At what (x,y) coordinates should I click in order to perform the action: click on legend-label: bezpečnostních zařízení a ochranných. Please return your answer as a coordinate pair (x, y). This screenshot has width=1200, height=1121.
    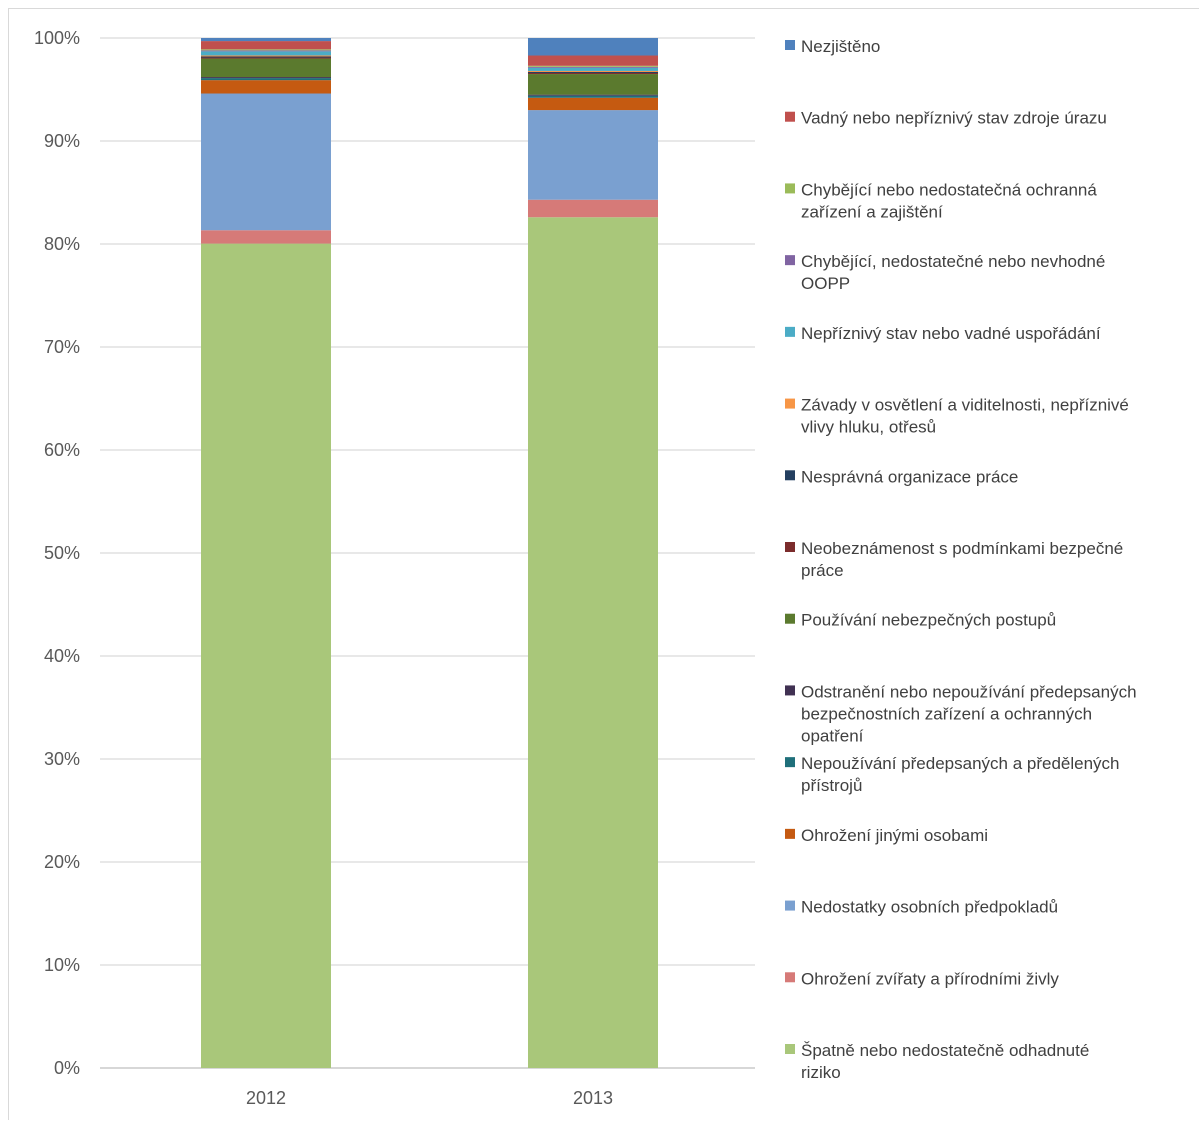
    Looking at the image, I should click on (946, 713).